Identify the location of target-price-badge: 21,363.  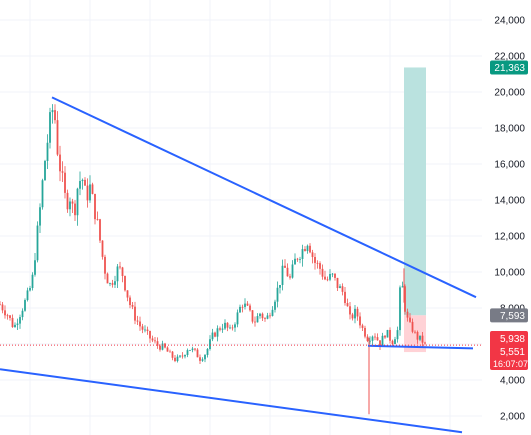
(509, 68).